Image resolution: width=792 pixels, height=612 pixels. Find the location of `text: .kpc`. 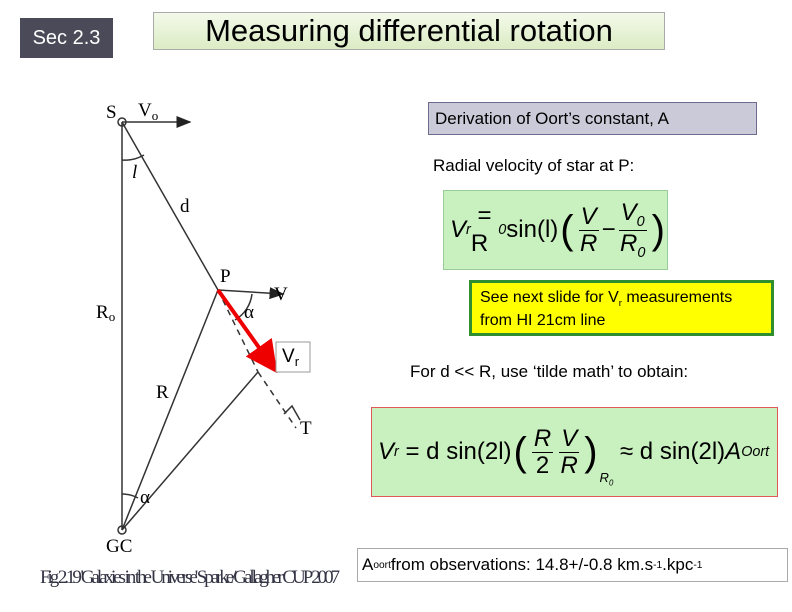

text: .kpc is located at coordinates (678, 564).